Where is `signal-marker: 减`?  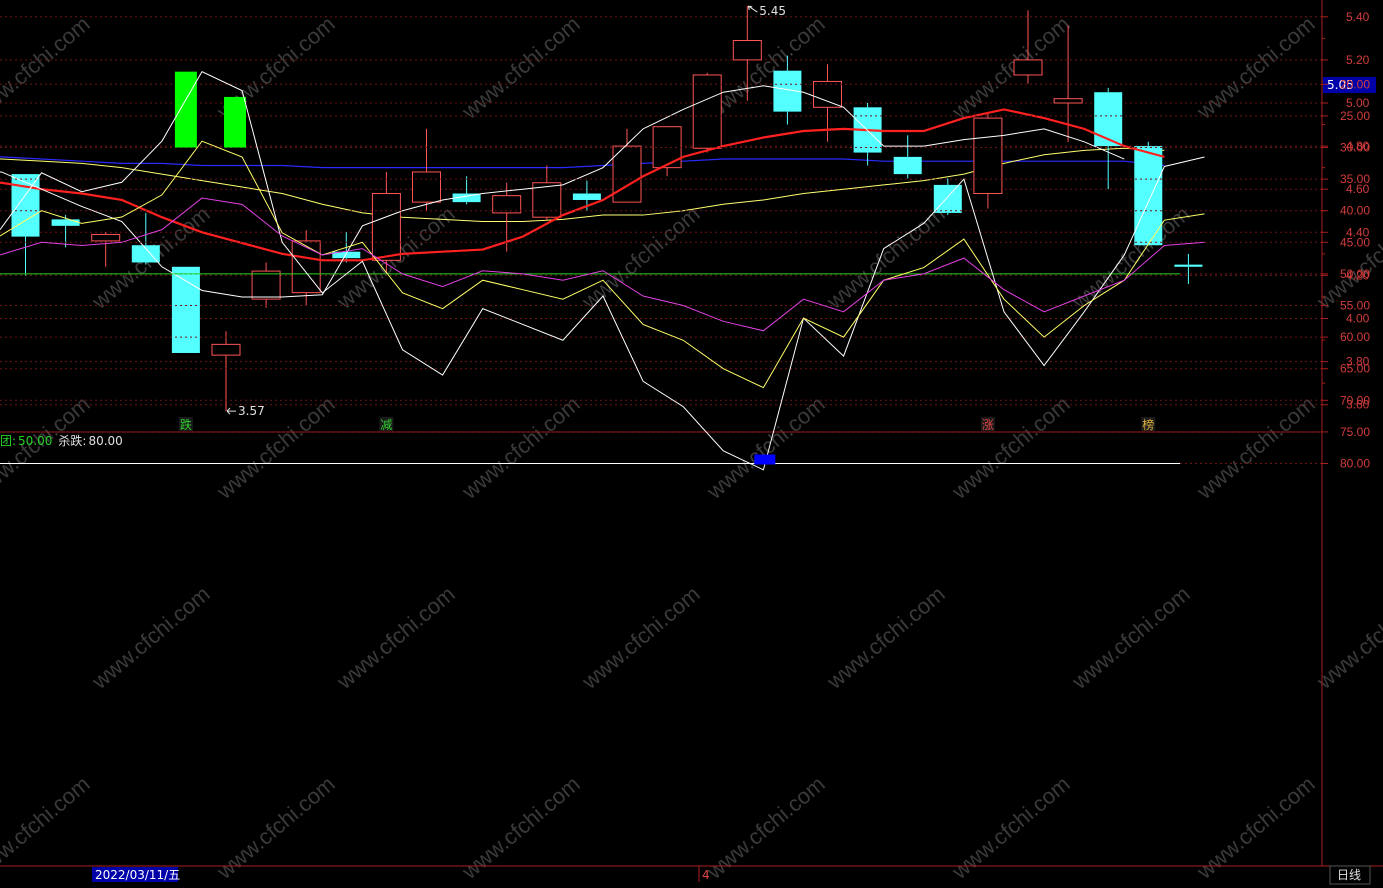 signal-marker: 减 is located at coordinates (386, 425).